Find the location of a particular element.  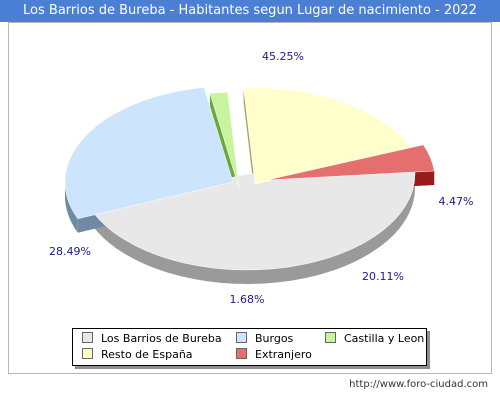

pie-slice-castilla-y-leon is located at coordinates (224, 140).